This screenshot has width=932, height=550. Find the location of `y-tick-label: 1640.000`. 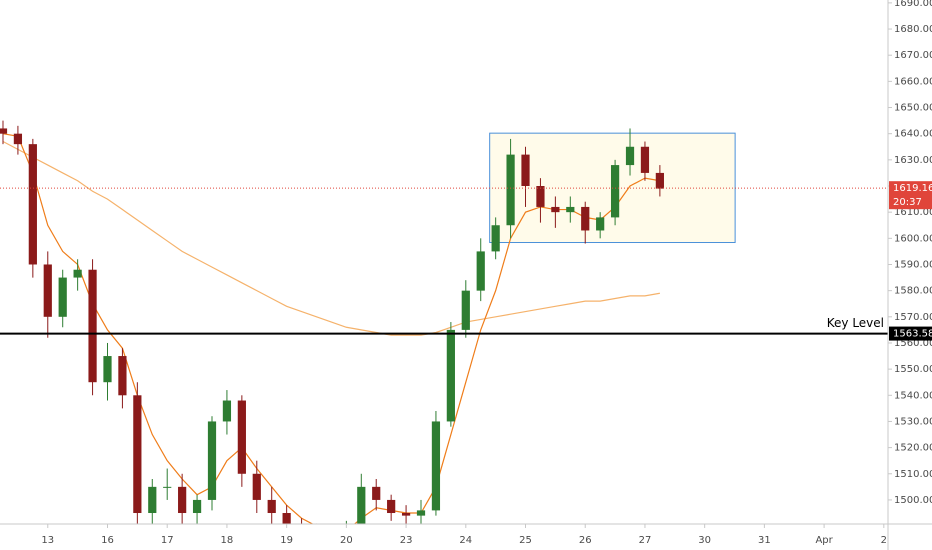

y-tick-label: 1640.000 is located at coordinates (913, 134).